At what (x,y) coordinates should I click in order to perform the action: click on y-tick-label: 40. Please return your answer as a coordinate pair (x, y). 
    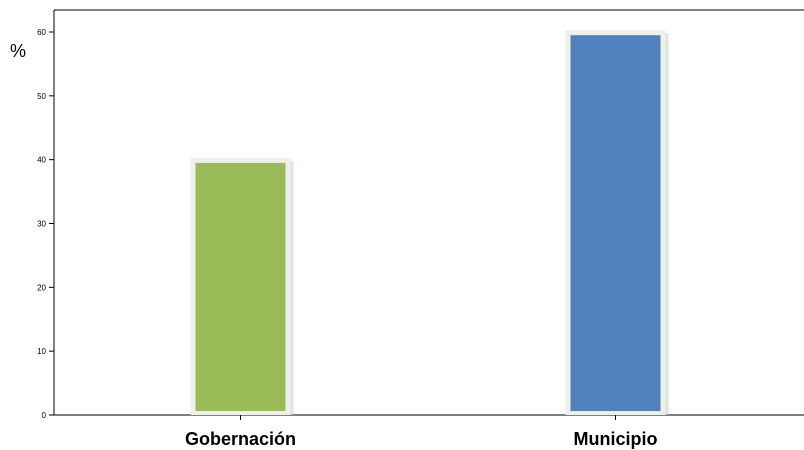
    Looking at the image, I should click on (41, 160).